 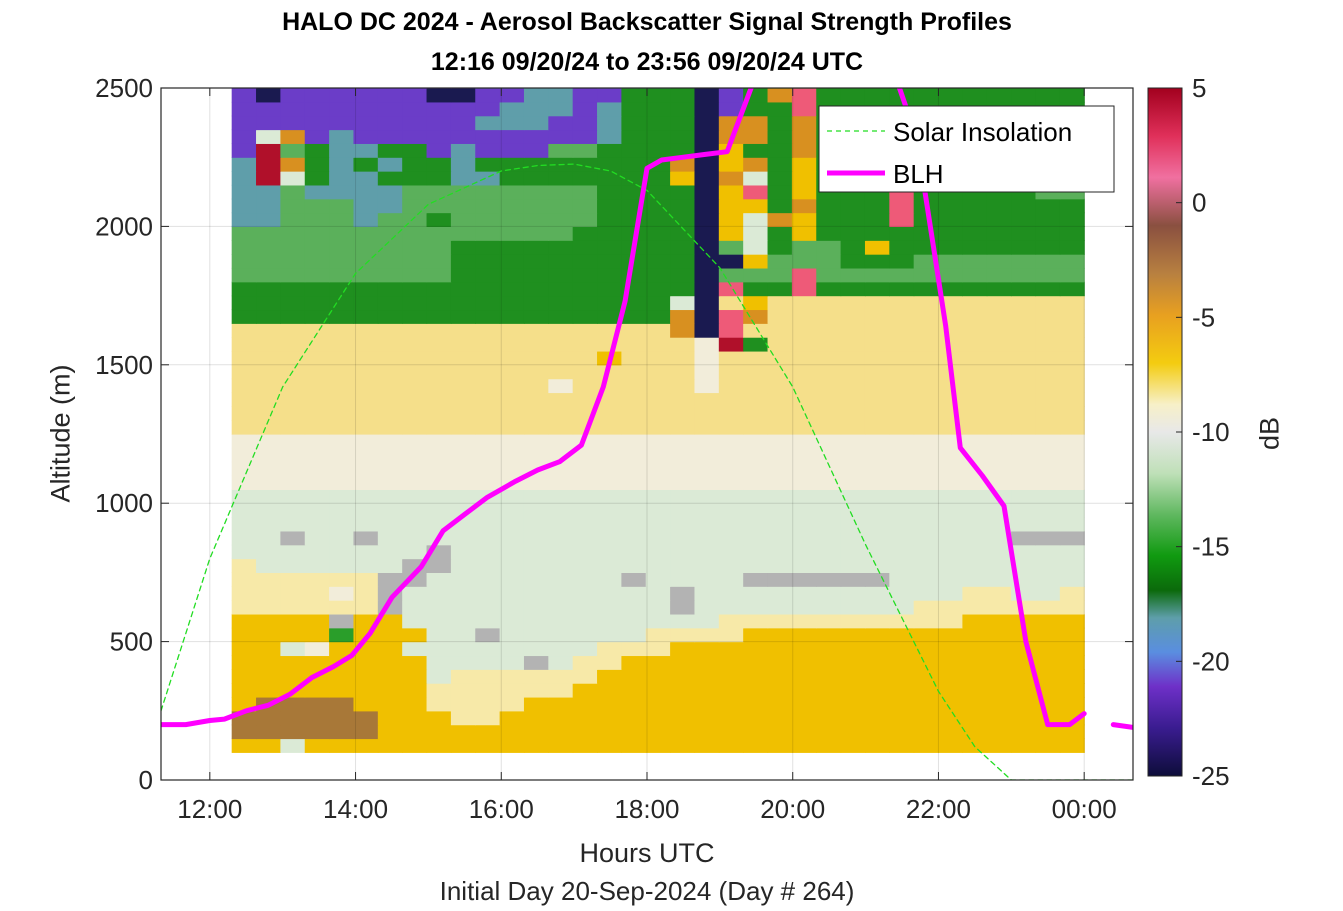 I want to click on colorbar-tick-label: -25, so click(x=1211, y=776).